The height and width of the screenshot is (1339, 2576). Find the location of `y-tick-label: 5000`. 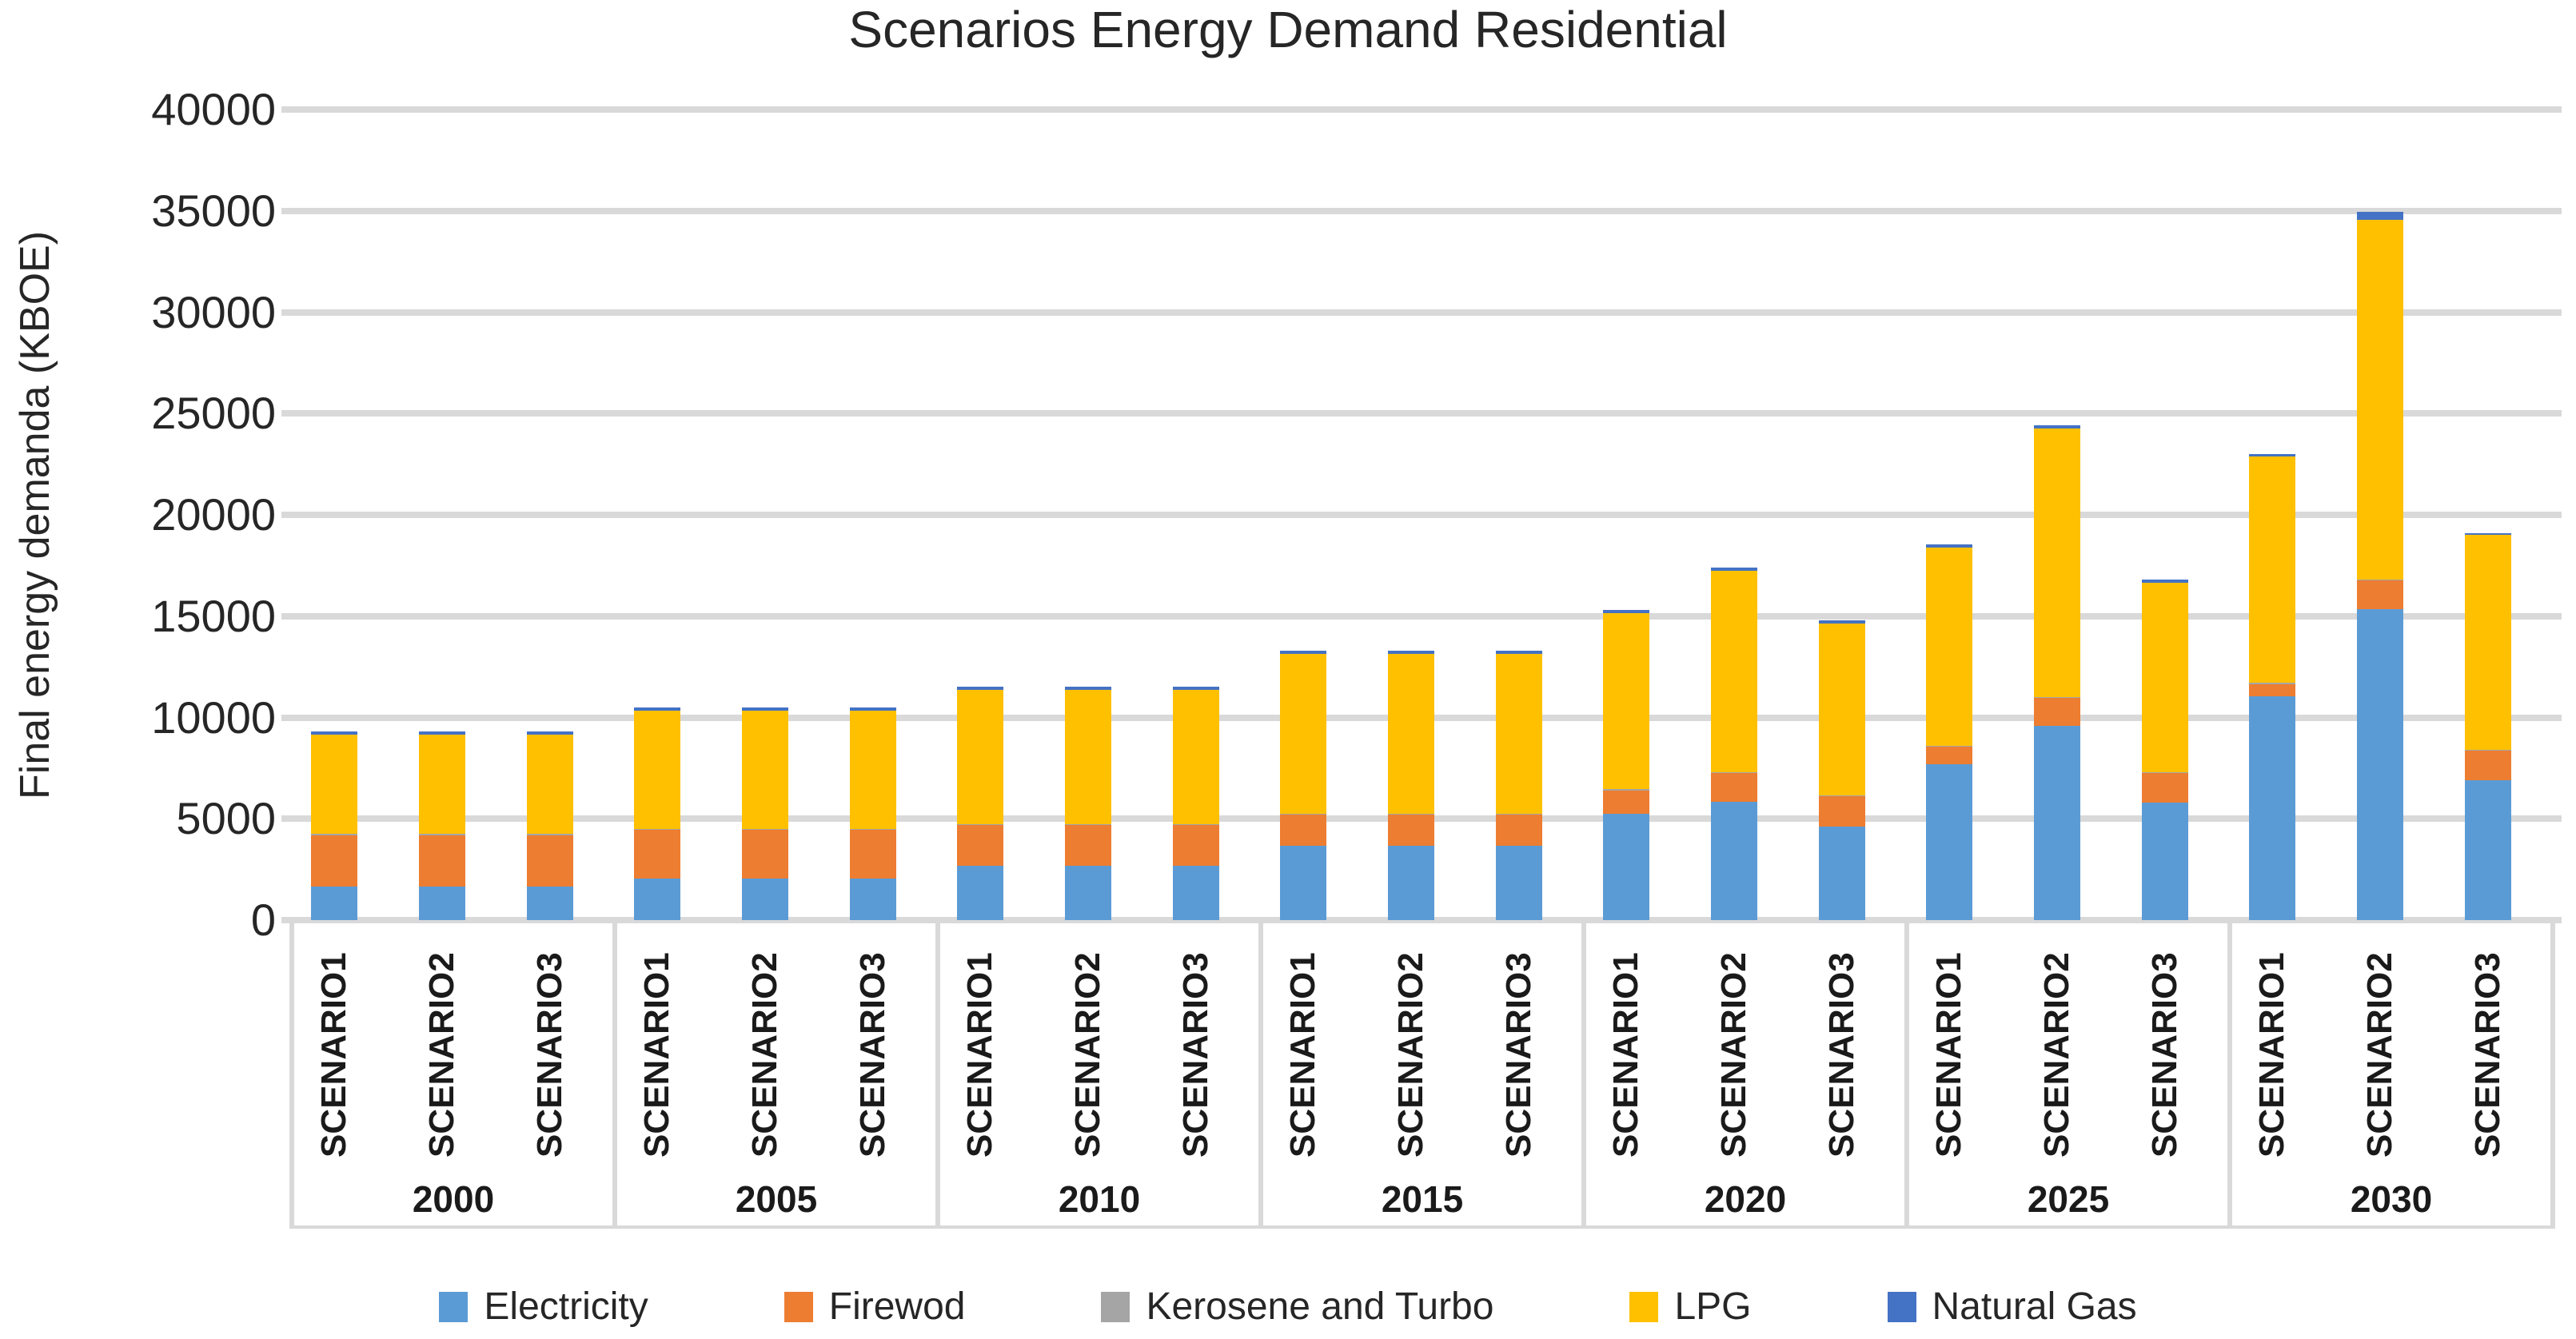

y-tick-label: 5000 is located at coordinates (226, 818).